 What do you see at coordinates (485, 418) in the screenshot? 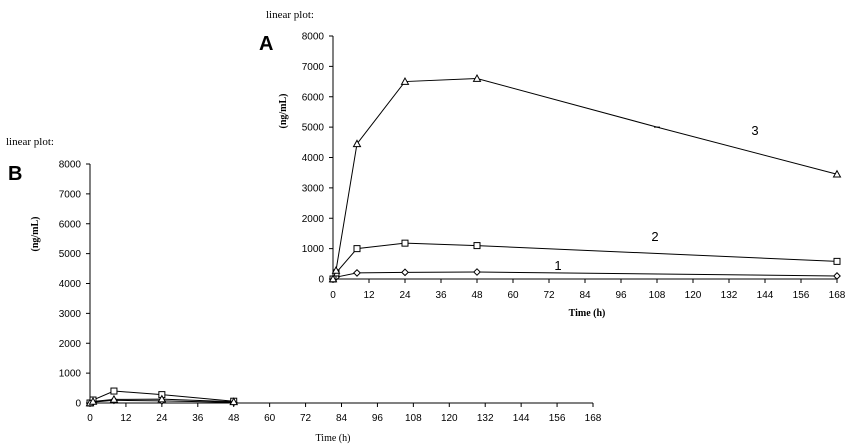
I see `chart-b-xtick-label: 132` at bounding box center [485, 418].